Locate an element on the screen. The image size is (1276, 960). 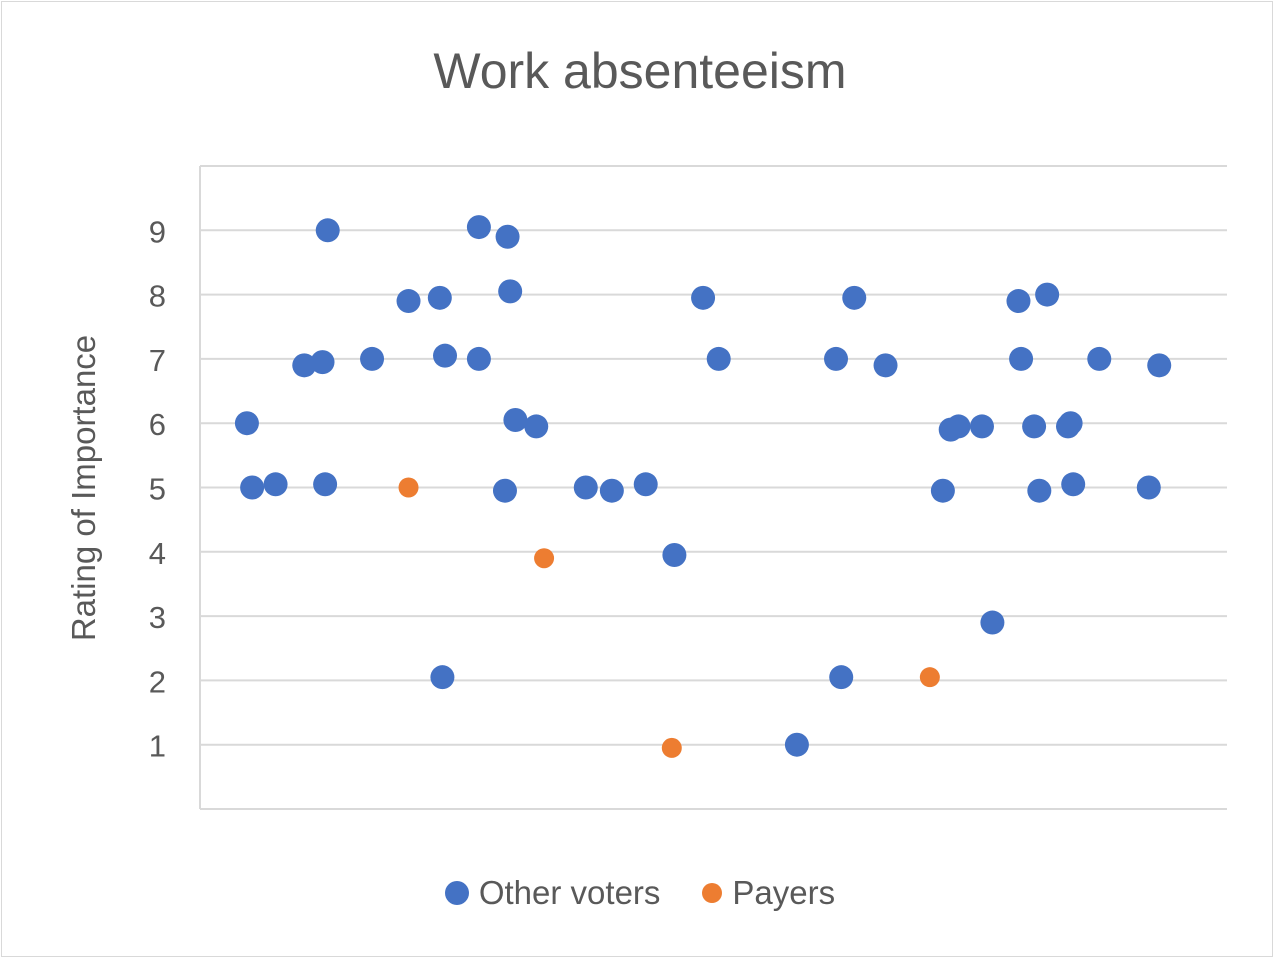
legend-item-other-voters: Other voters is located at coordinates (552, 893).